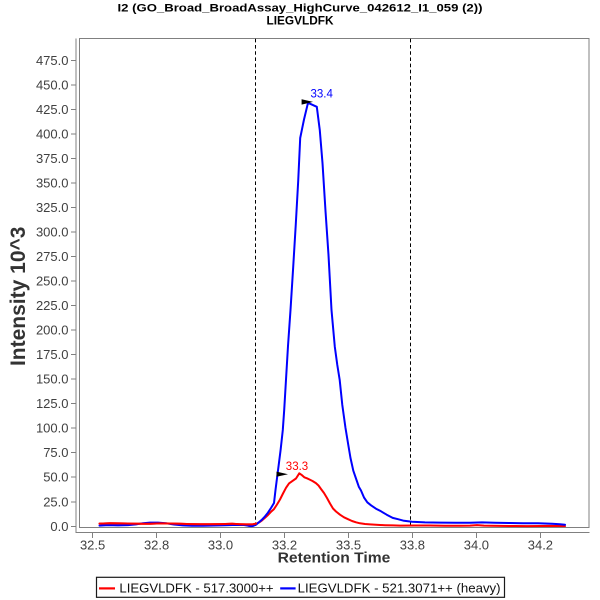 Image resolution: width=600 pixels, height=600 pixels. Describe the element at coordinates (52, 403) in the screenshot. I see `svg-text: 125.0` at that location.